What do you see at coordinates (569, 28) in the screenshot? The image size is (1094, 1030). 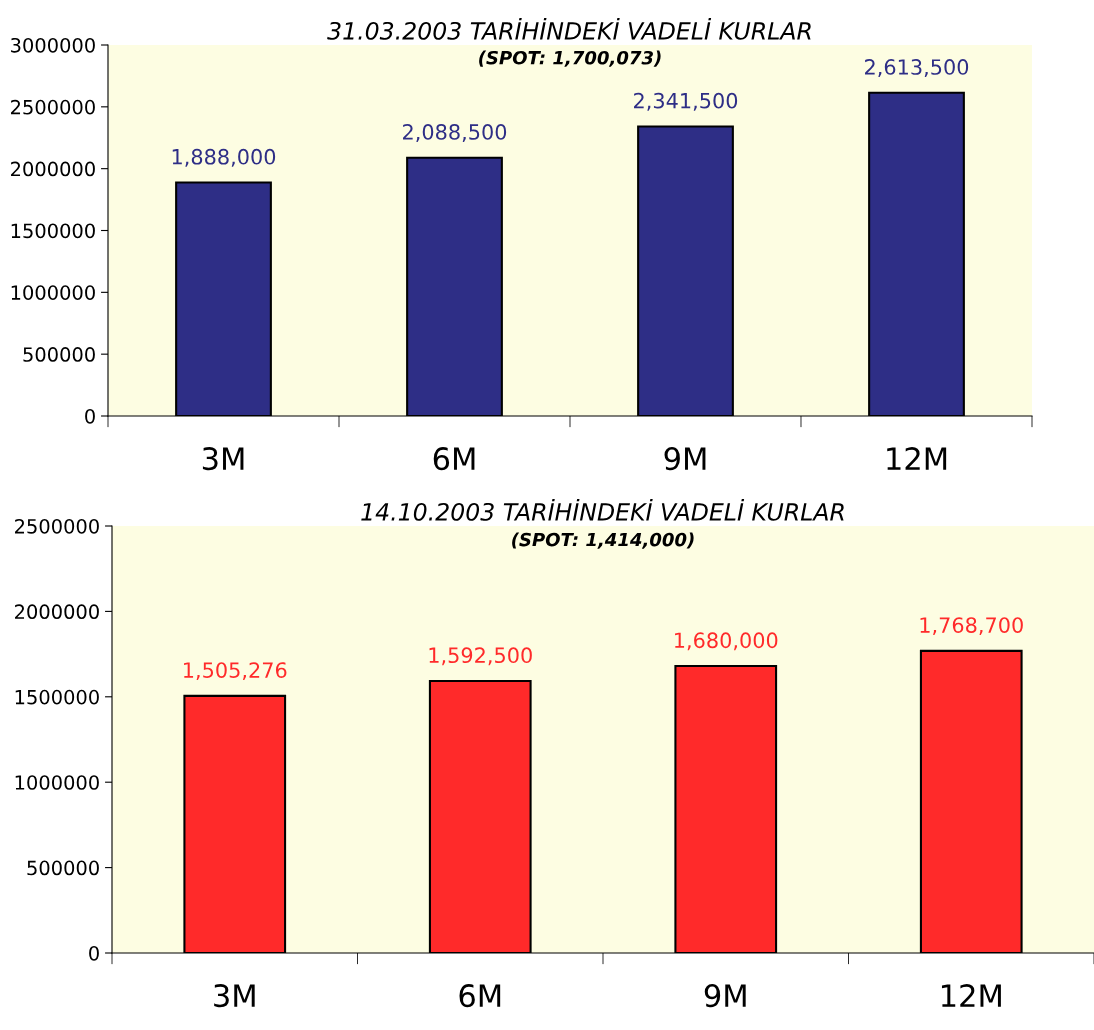 I see `chart-title: 31.03.2003 TARİHİNDEKİ VADELİ KURLAR` at bounding box center [569, 28].